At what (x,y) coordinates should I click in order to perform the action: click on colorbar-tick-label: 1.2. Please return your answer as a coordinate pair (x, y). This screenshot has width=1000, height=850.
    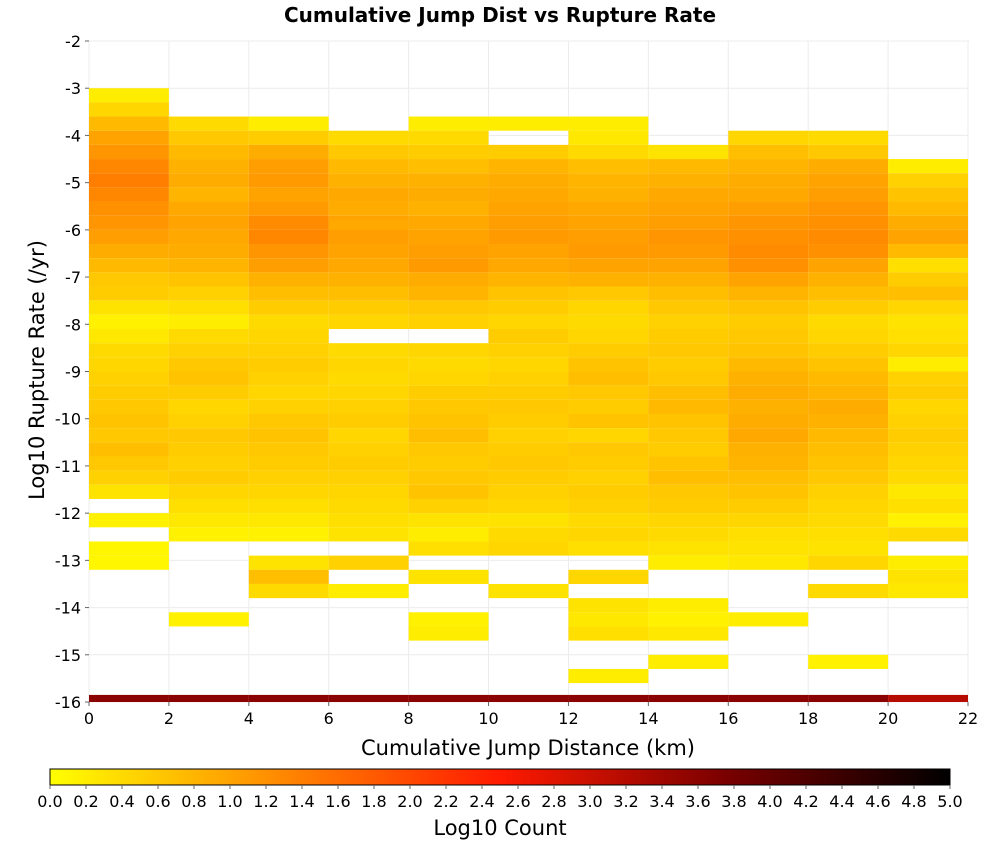
    Looking at the image, I should click on (265, 801).